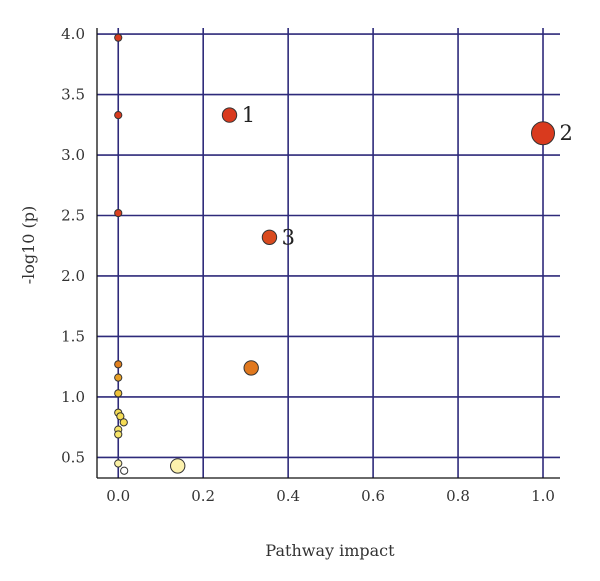 This screenshot has width=600, height=581. I want to click on point-label-1: 1, so click(248, 115).